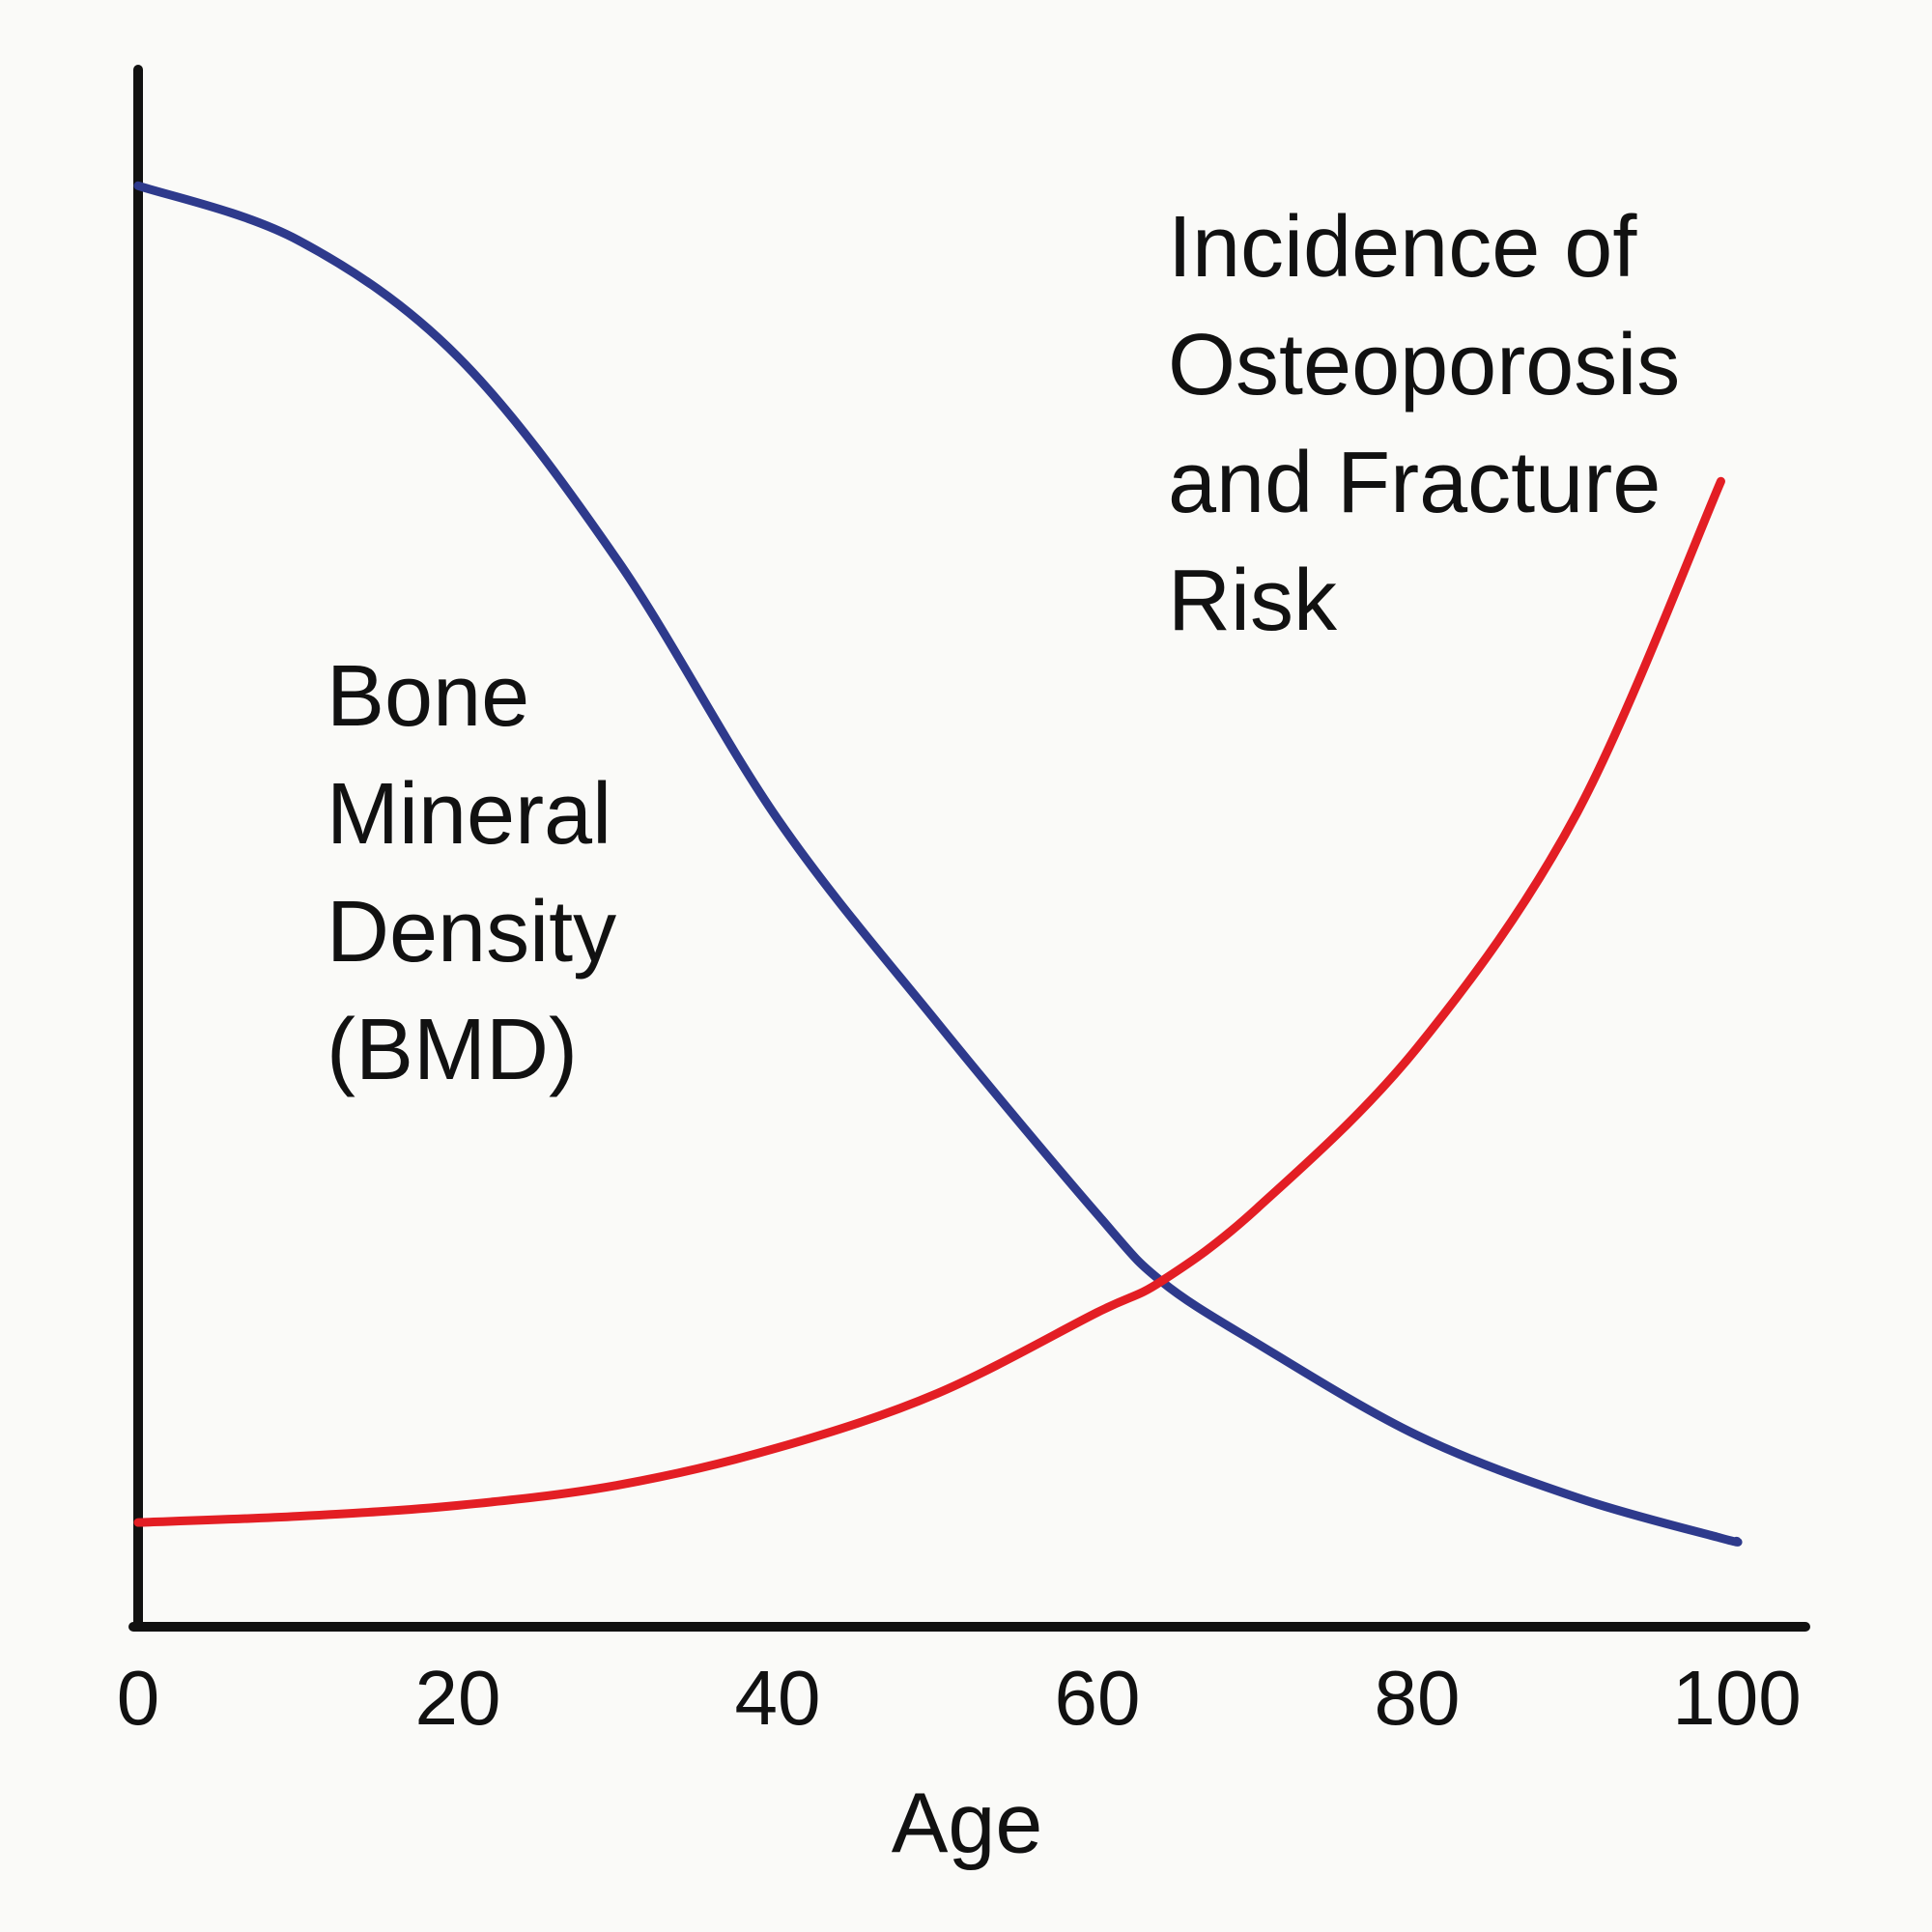 This screenshot has height=1932, width=1932. Describe the element at coordinates (967, 1822) in the screenshot. I see `x-axis-label: Age` at that location.